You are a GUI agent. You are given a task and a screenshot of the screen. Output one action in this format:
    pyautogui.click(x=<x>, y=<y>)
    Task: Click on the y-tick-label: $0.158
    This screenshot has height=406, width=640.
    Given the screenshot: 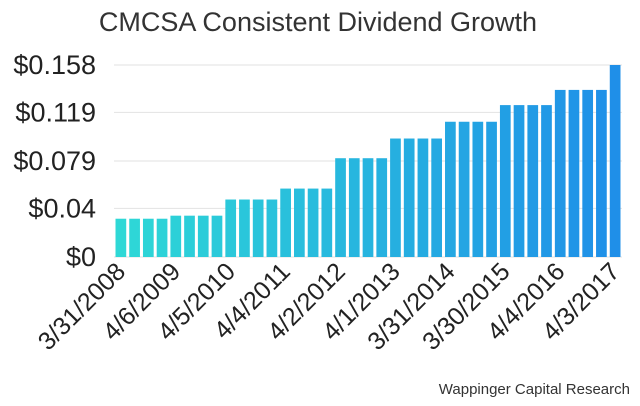 What is the action you would take?
    pyautogui.click(x=54, y=65)
    